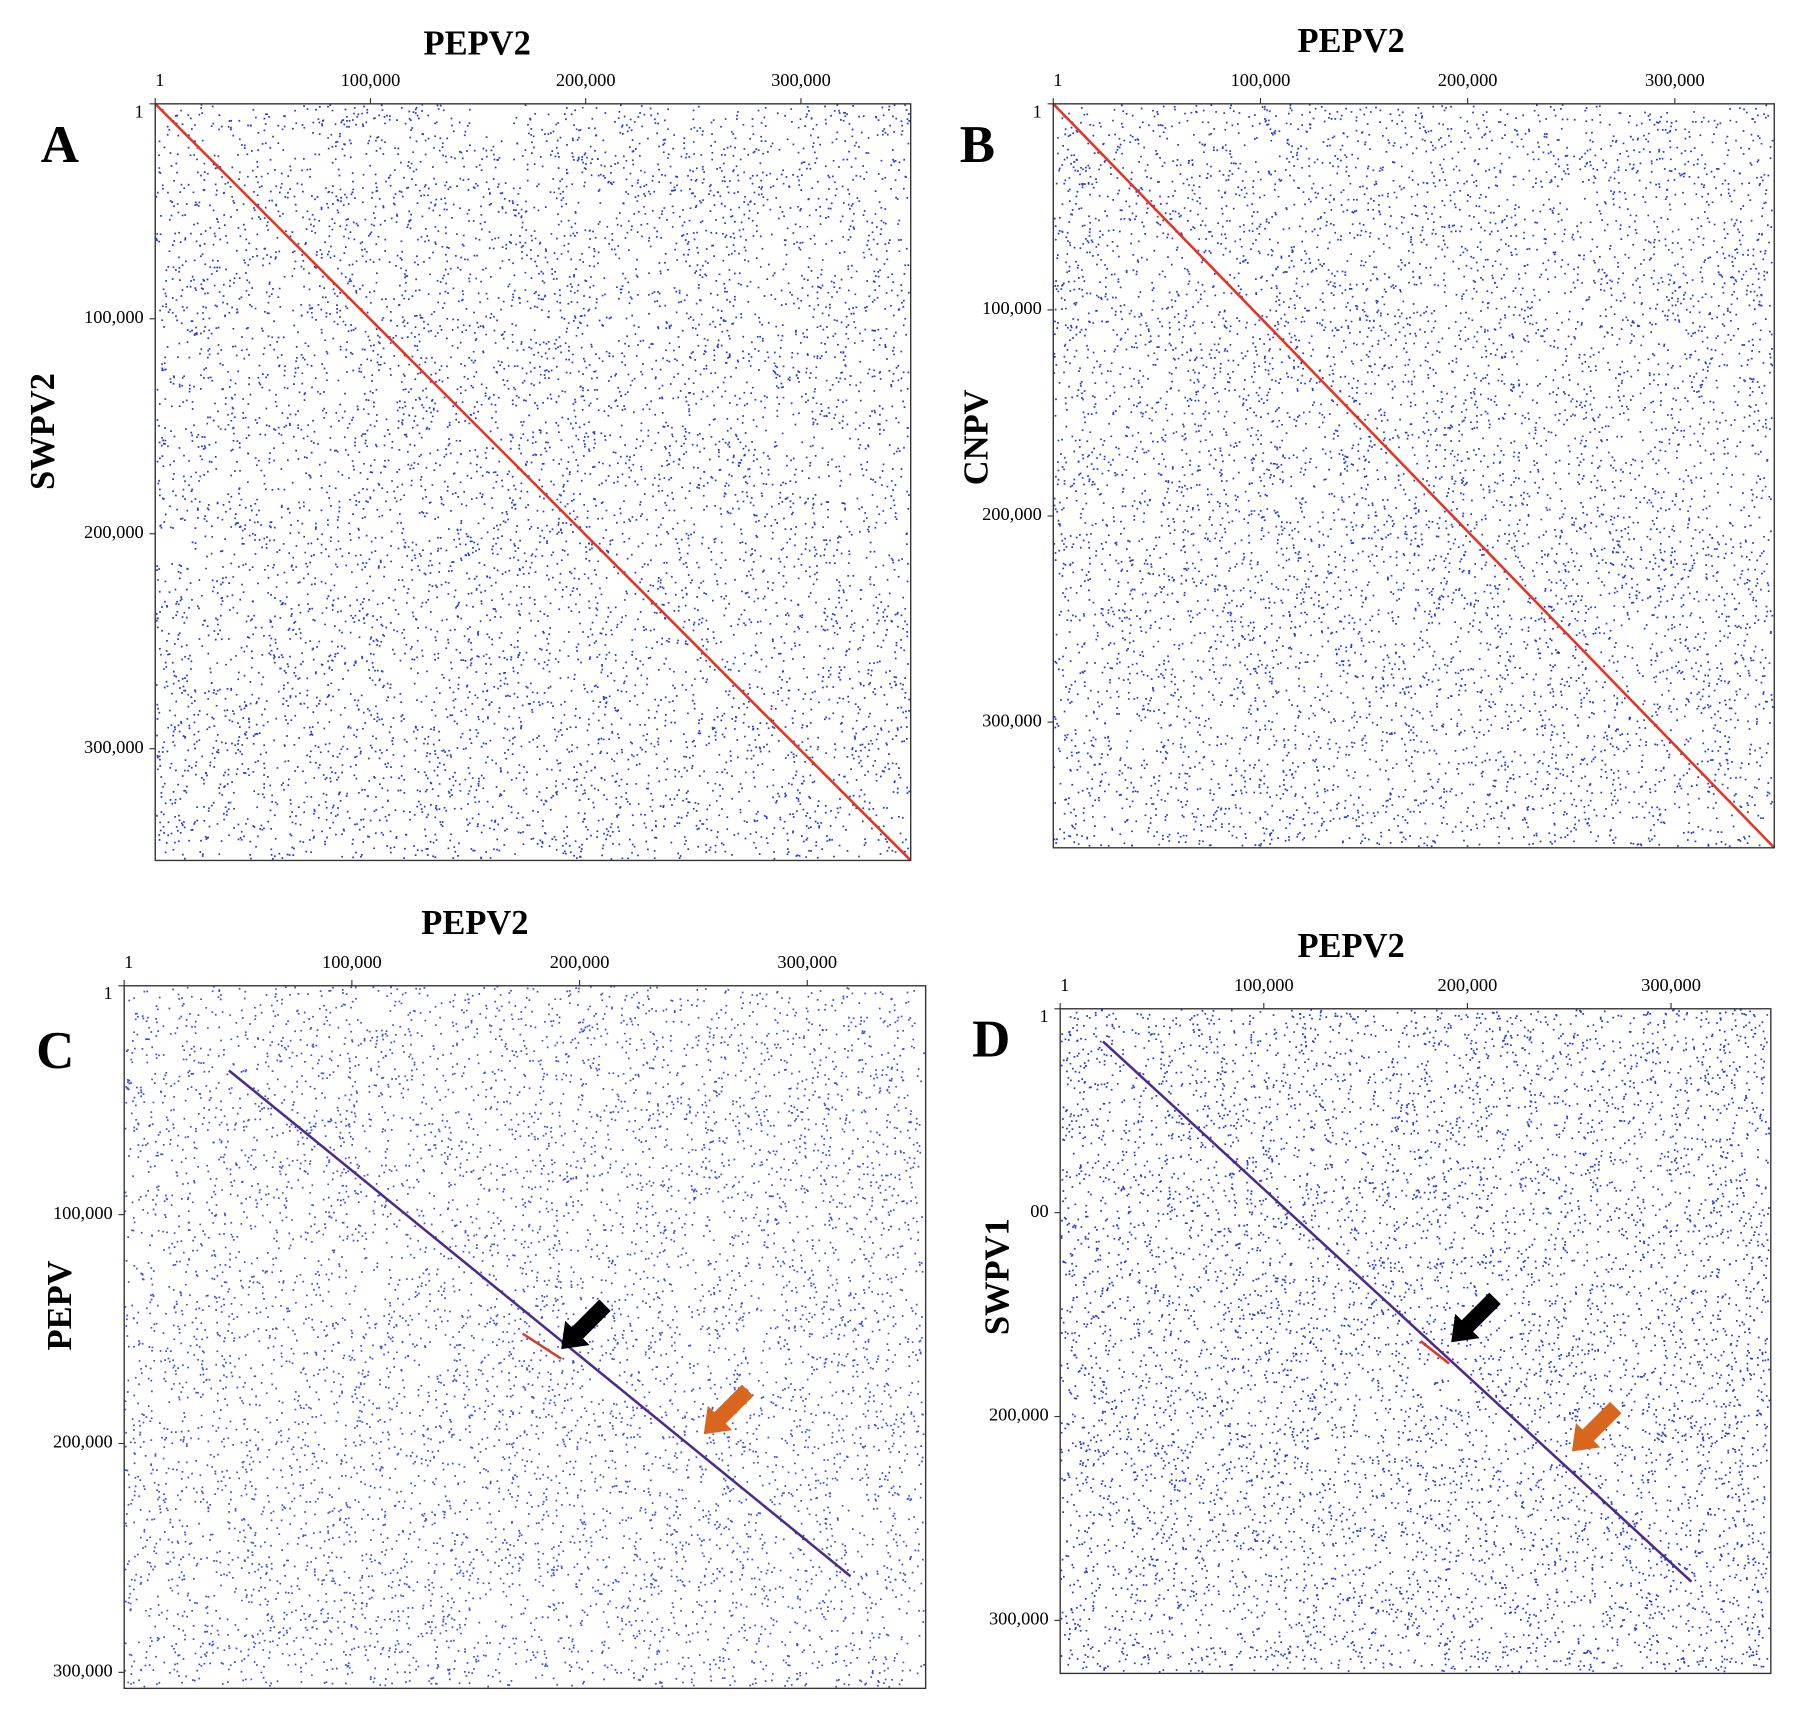 Image resolution: width=1803 pixels, height=1714 pixels. What do you see at coordinates (977, 437) in the screenshot?
I see `y-axis-label: CNPV` at bounding box center [977, 437].